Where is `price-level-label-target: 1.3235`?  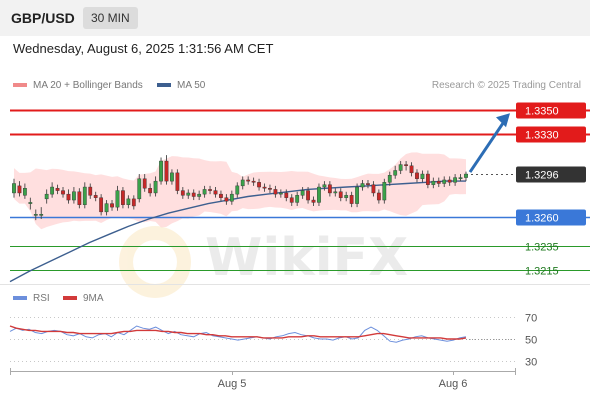
price-level-label-target: 1.3235 is located at coordinates (542, 248).